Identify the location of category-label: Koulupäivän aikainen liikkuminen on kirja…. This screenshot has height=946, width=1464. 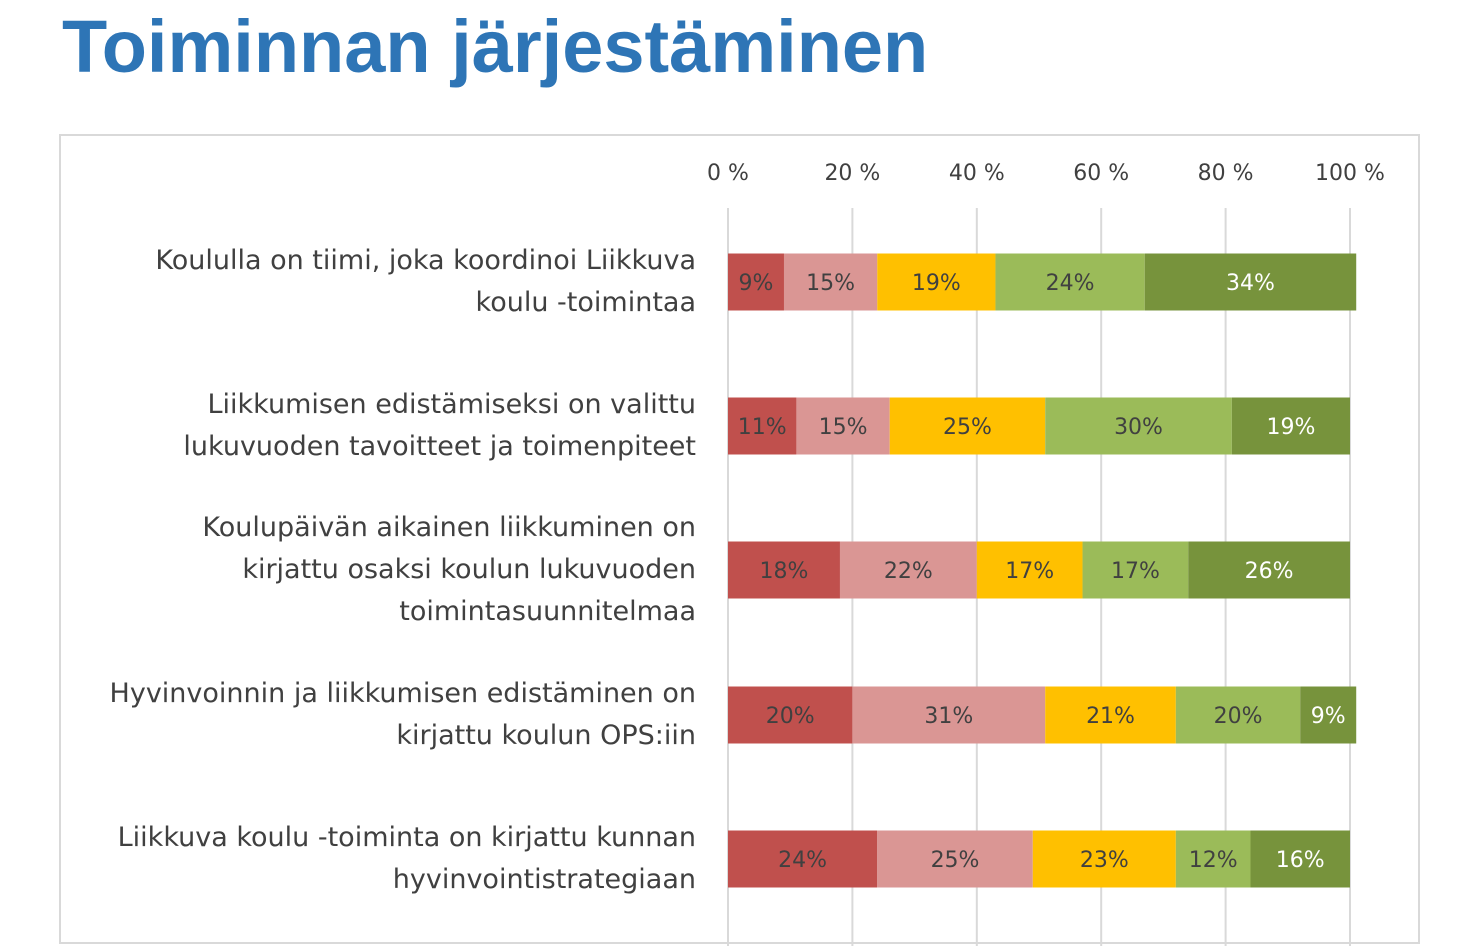
(449, 569).